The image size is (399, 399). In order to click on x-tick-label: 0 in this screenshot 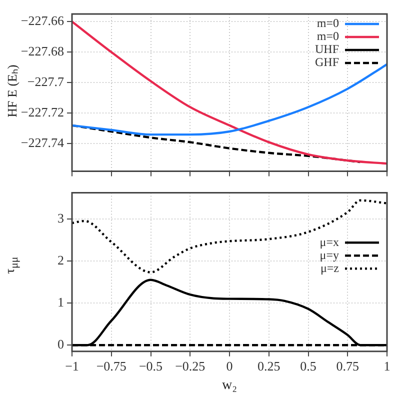, I will do `click(229, 366)`.